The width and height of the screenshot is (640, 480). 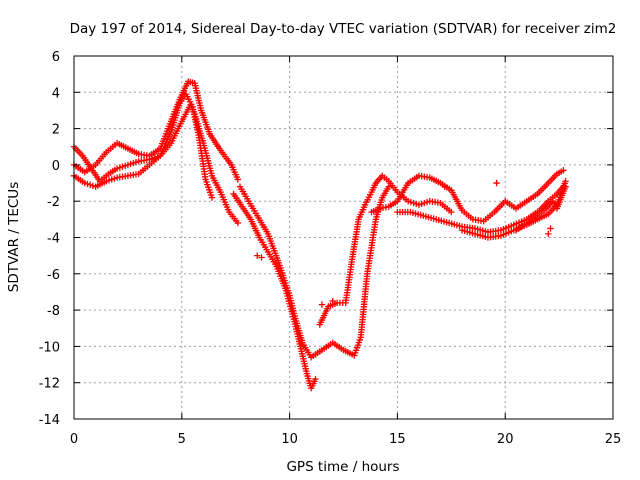 What do you see at coordinates (49, 420) in the screenshot?
I see `y-tick-label: -14` at bounding box center [49, 420].